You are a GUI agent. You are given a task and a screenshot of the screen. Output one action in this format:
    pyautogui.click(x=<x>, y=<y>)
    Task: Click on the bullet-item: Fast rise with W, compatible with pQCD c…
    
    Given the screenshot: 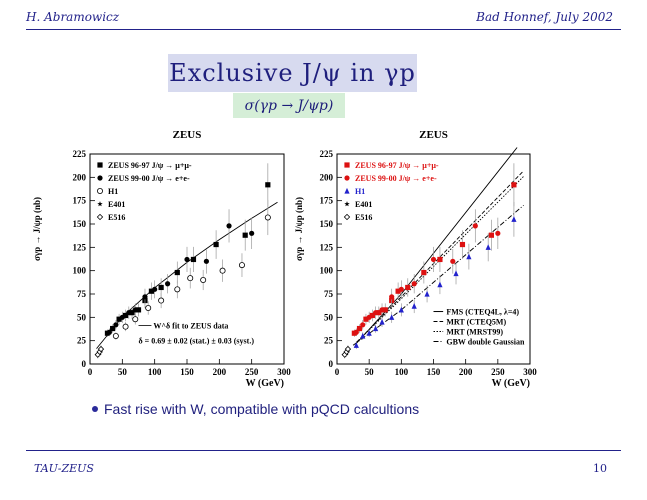 What is the action you would take?
    pyautogui.click(x=255, y=409)
    